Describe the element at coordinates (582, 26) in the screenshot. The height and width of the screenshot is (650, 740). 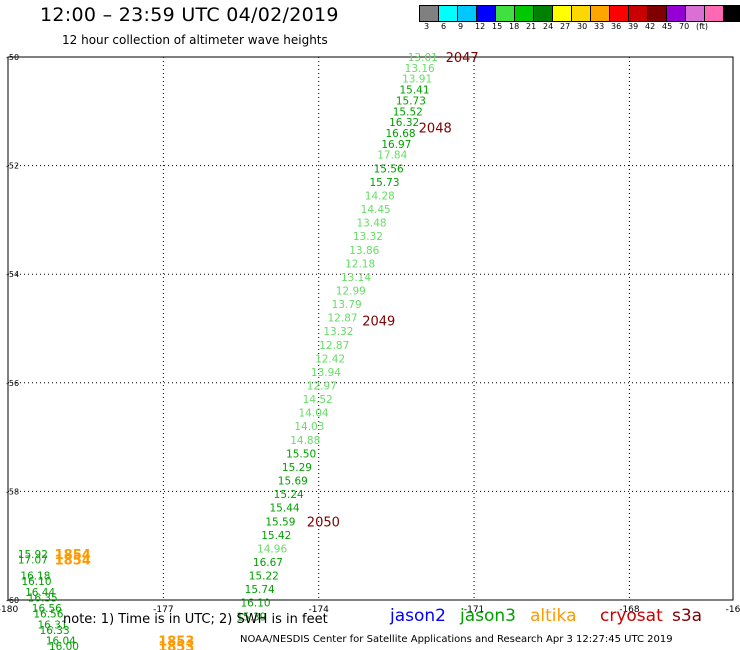
I see `legend-label: 30` at that location.